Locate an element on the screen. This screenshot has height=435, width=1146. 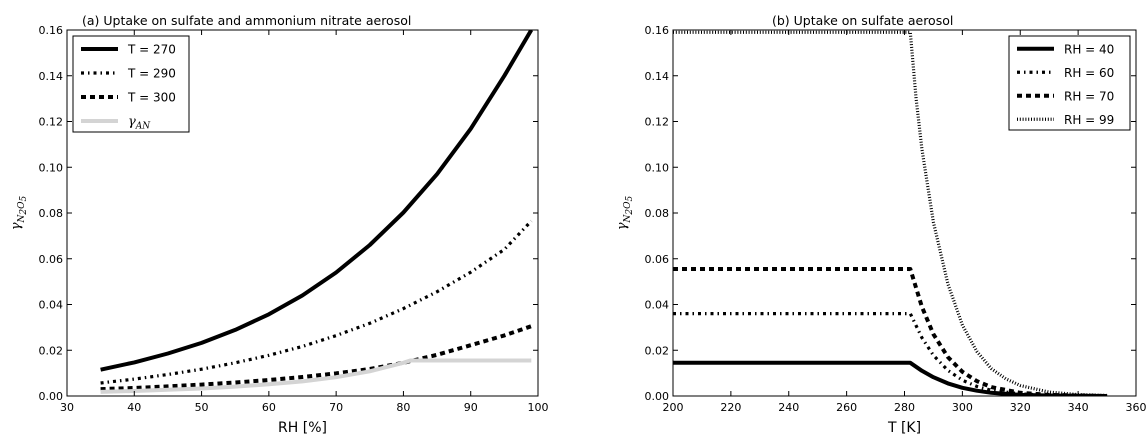
panel-a-ytick-label: 0.04 is located at coordinates (51, 305).